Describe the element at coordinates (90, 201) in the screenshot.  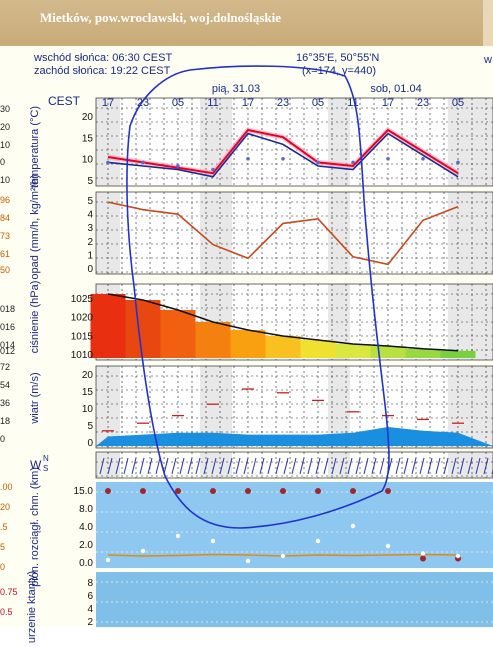
I see `tick-label: 5` at that location.